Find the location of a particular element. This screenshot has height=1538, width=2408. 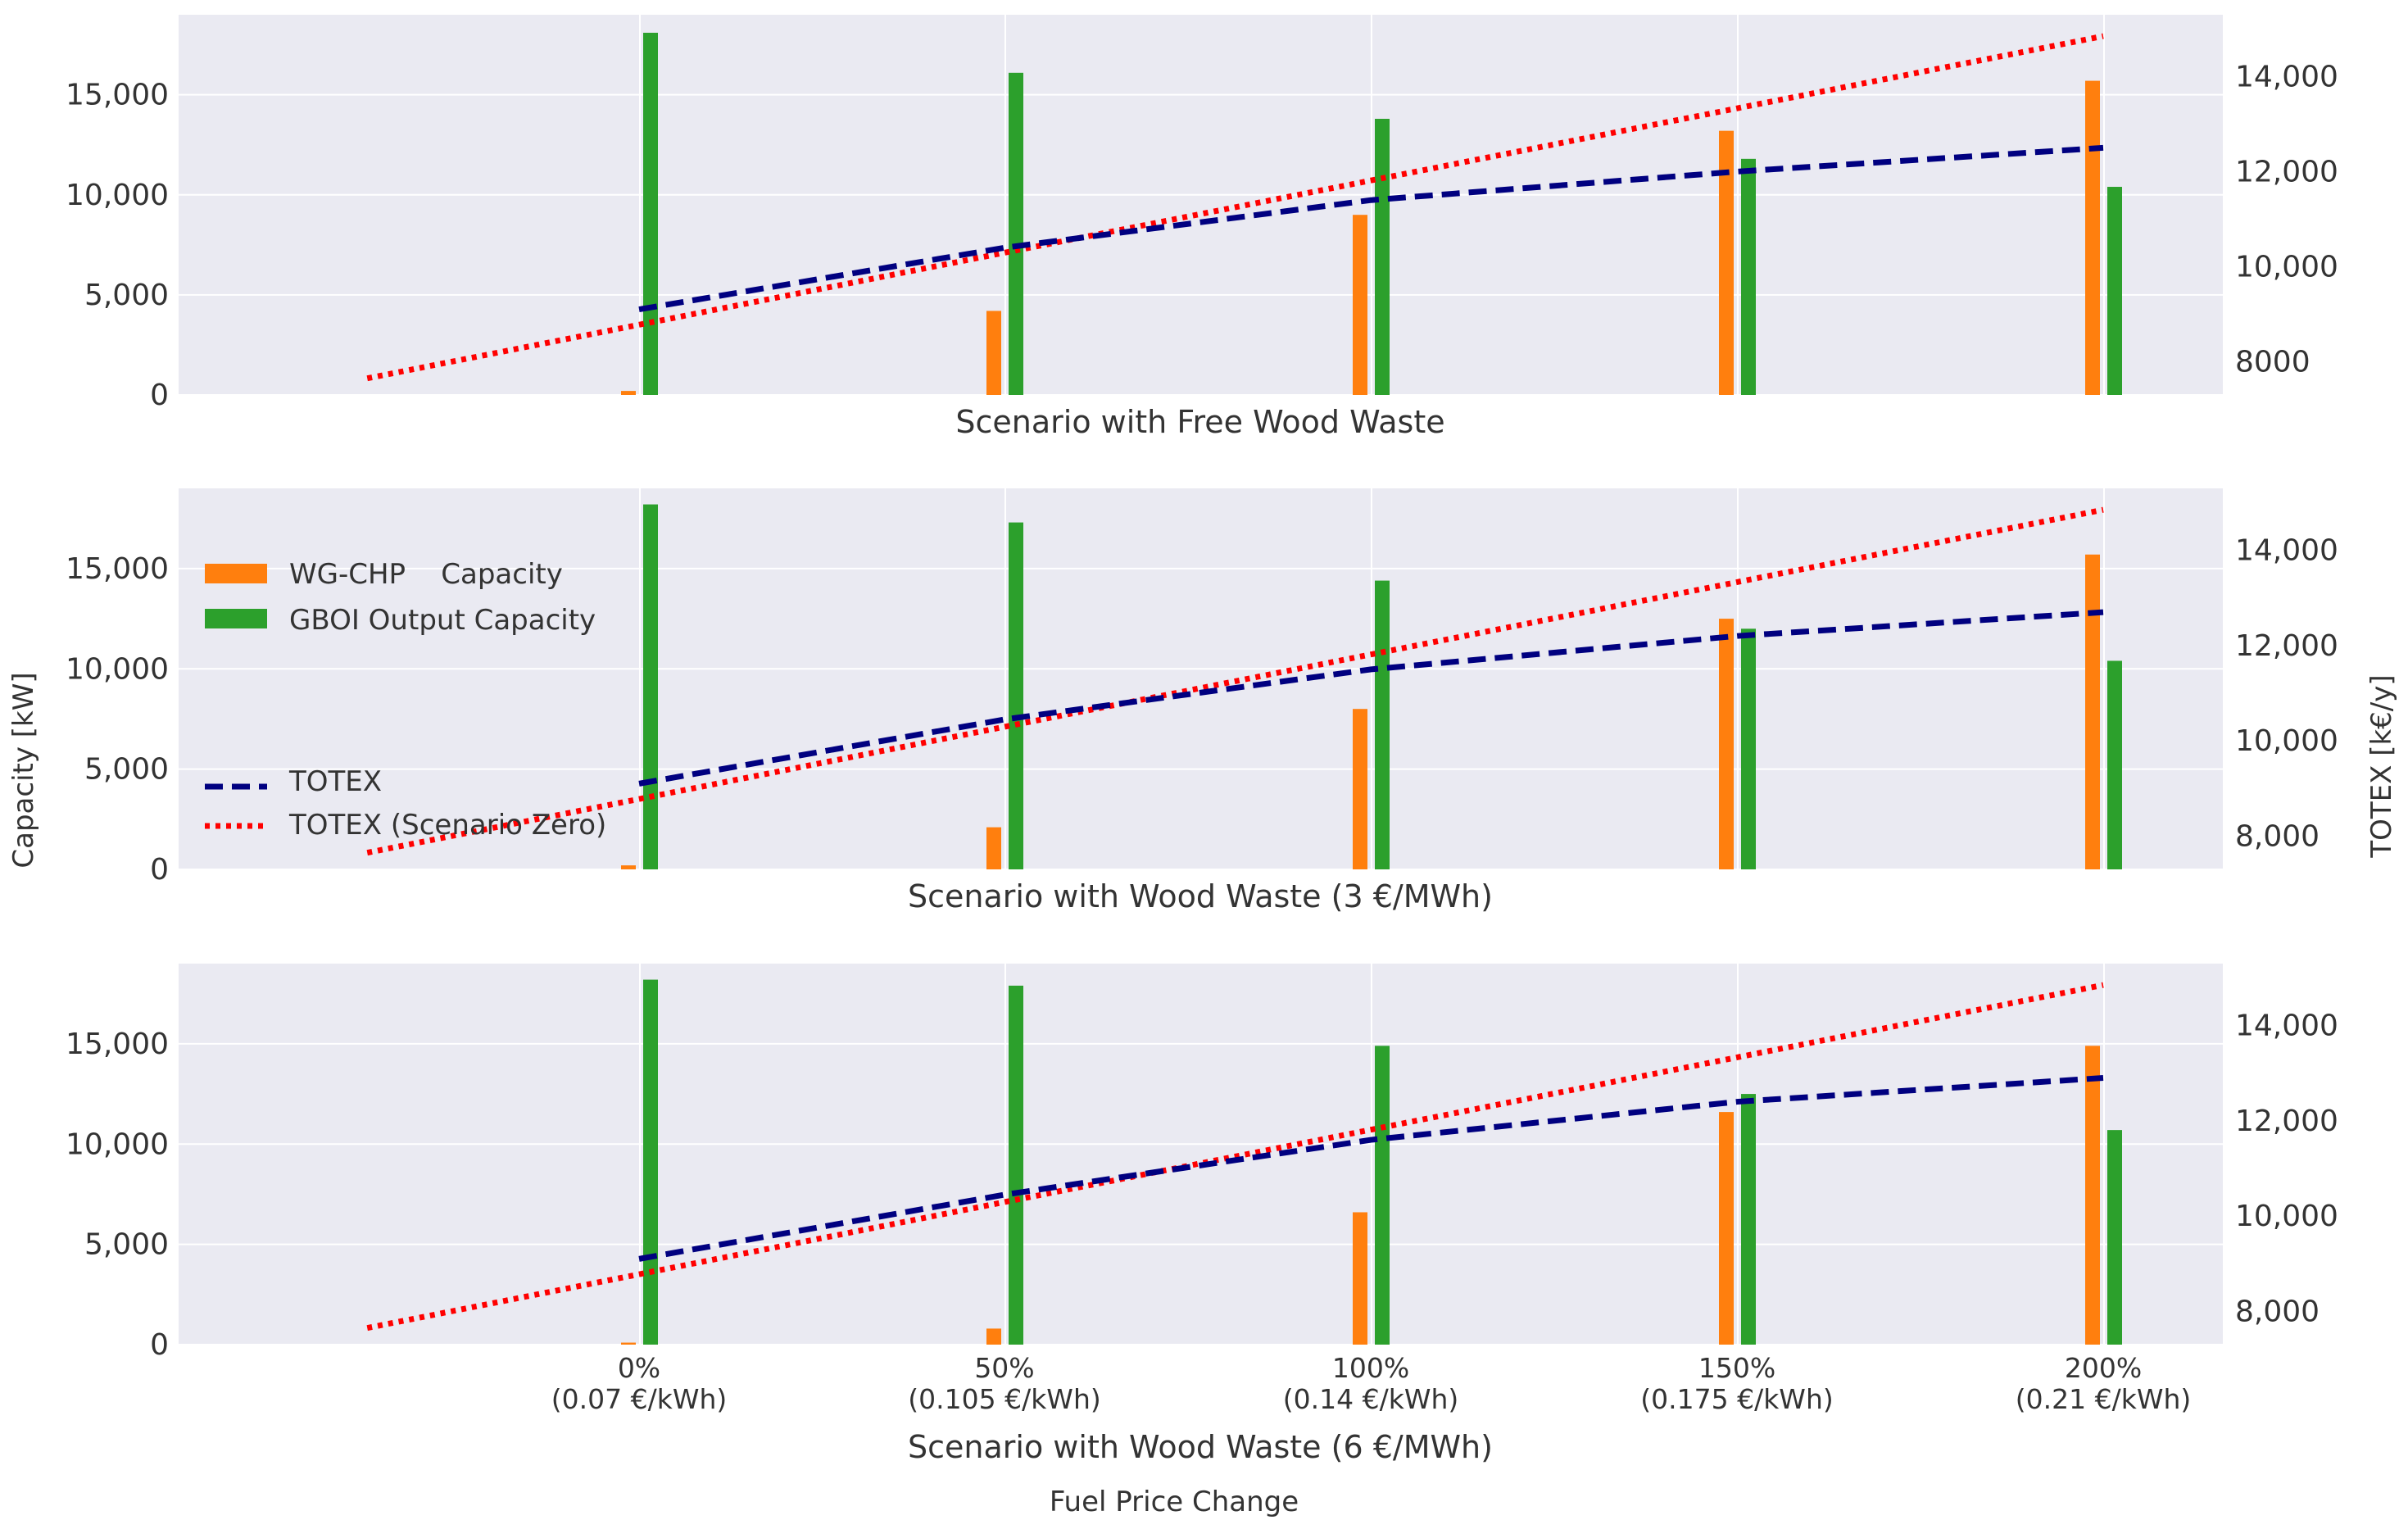

x-tick-sublabel: (0.07 €/kWh) is located at coordinates (639, 1399).